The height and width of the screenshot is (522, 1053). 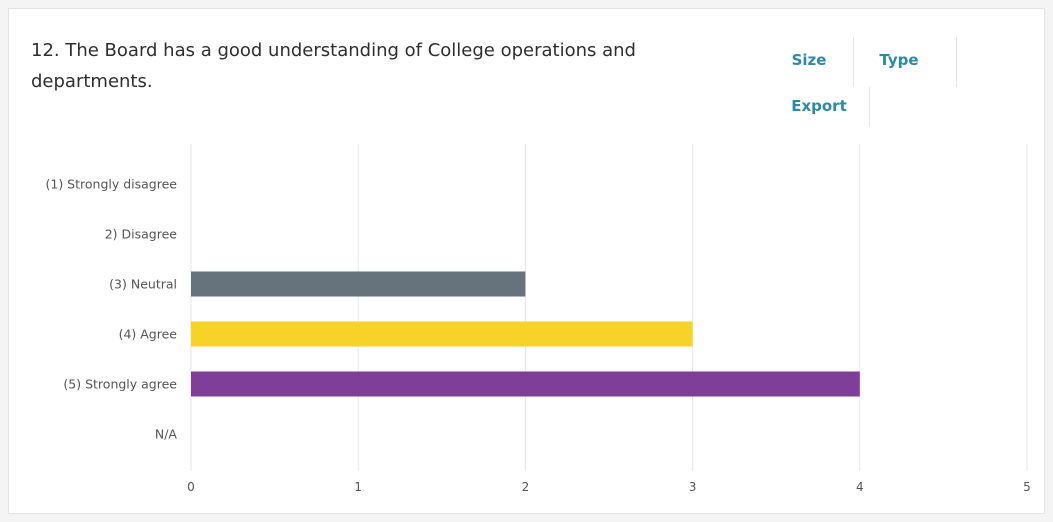 What do you see at coordinates (191, 487) in the screenshot?
I see `x-tick-label: 0` at bounding box center [191, 487].